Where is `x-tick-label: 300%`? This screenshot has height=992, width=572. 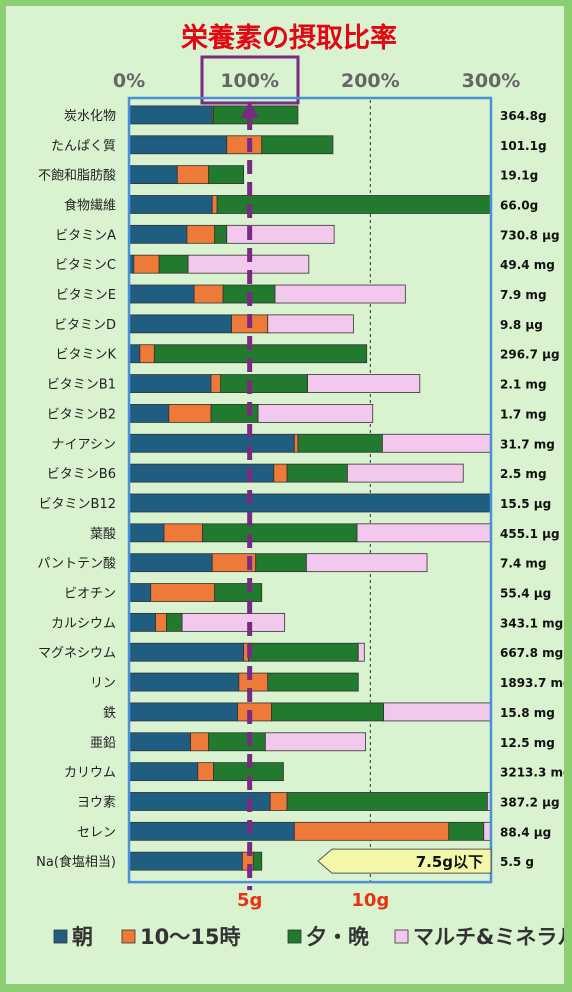 x-tick-label: 300% is located at coordinates (491, 81).